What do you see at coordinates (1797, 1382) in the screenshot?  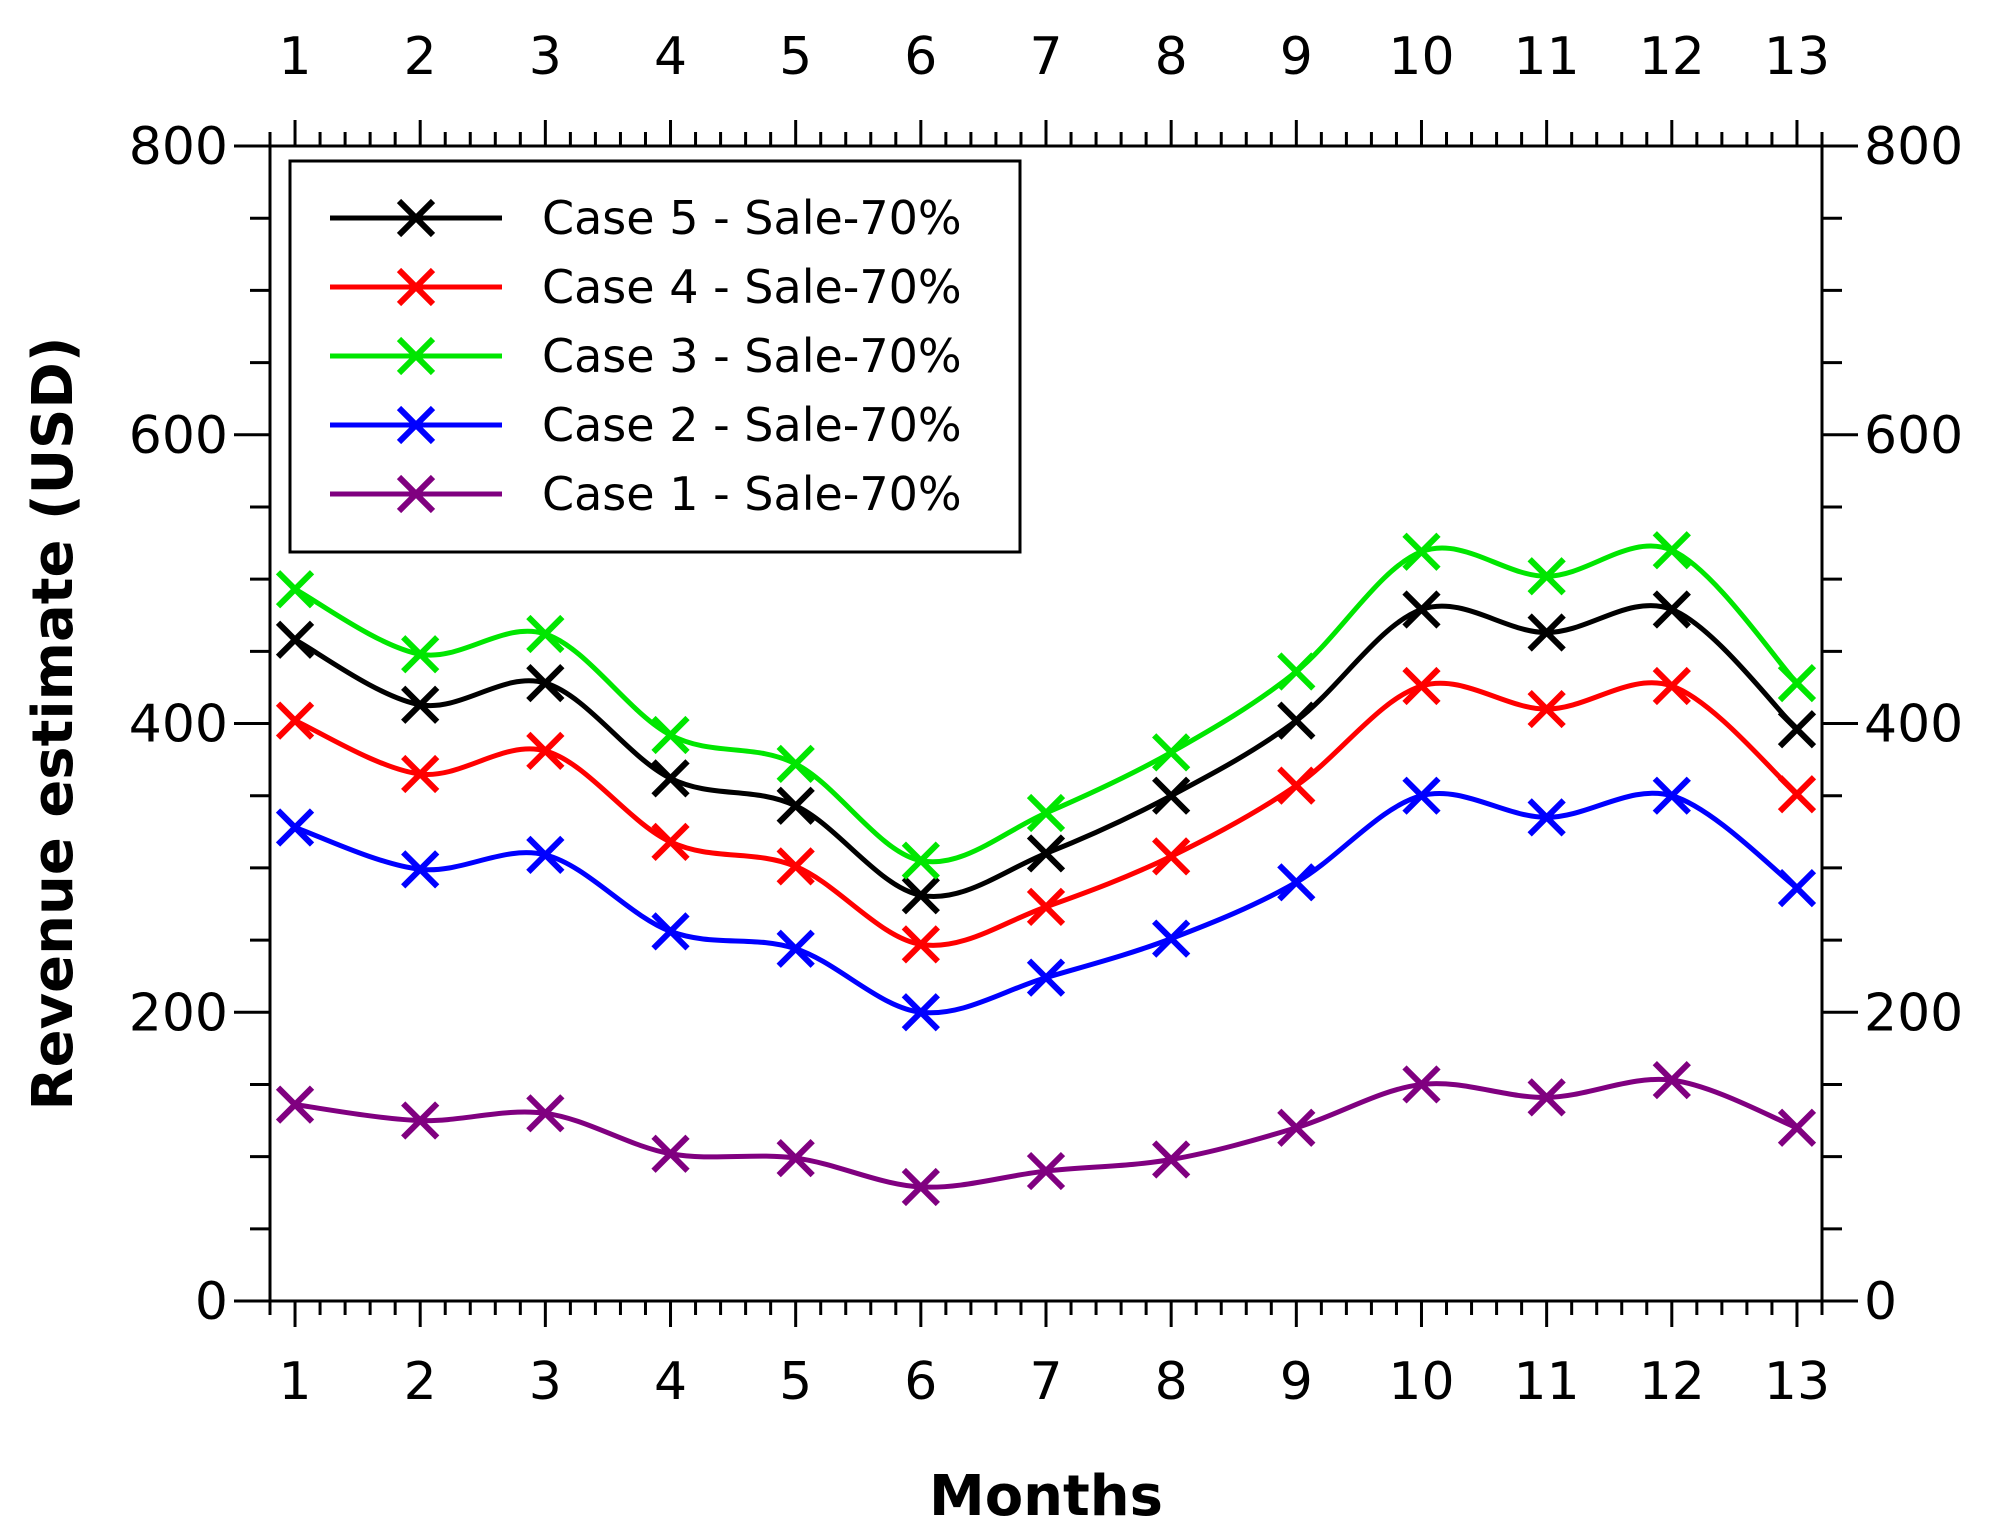 I see `x-tick-label: 13` at bounding box center [1797, 1382].